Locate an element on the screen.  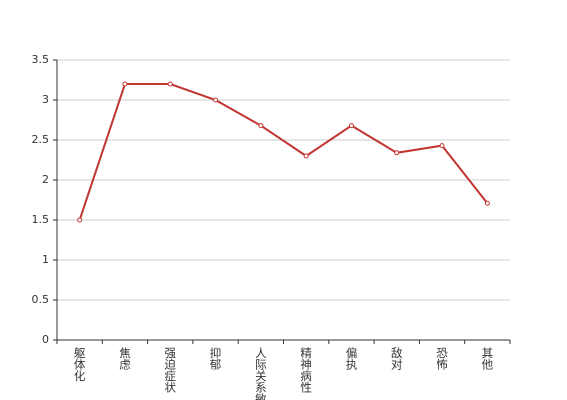
x-tick-label: 抑郁 is located at coordinates (216, 358).